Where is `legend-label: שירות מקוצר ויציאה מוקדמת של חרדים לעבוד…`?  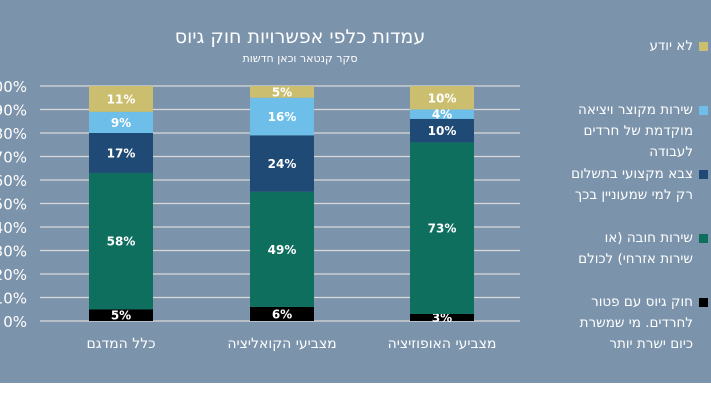 legend-label: שירות מקוצר ויציאה מוקדמת של חרדים לעבוד… is located at coordinates (635, 131).